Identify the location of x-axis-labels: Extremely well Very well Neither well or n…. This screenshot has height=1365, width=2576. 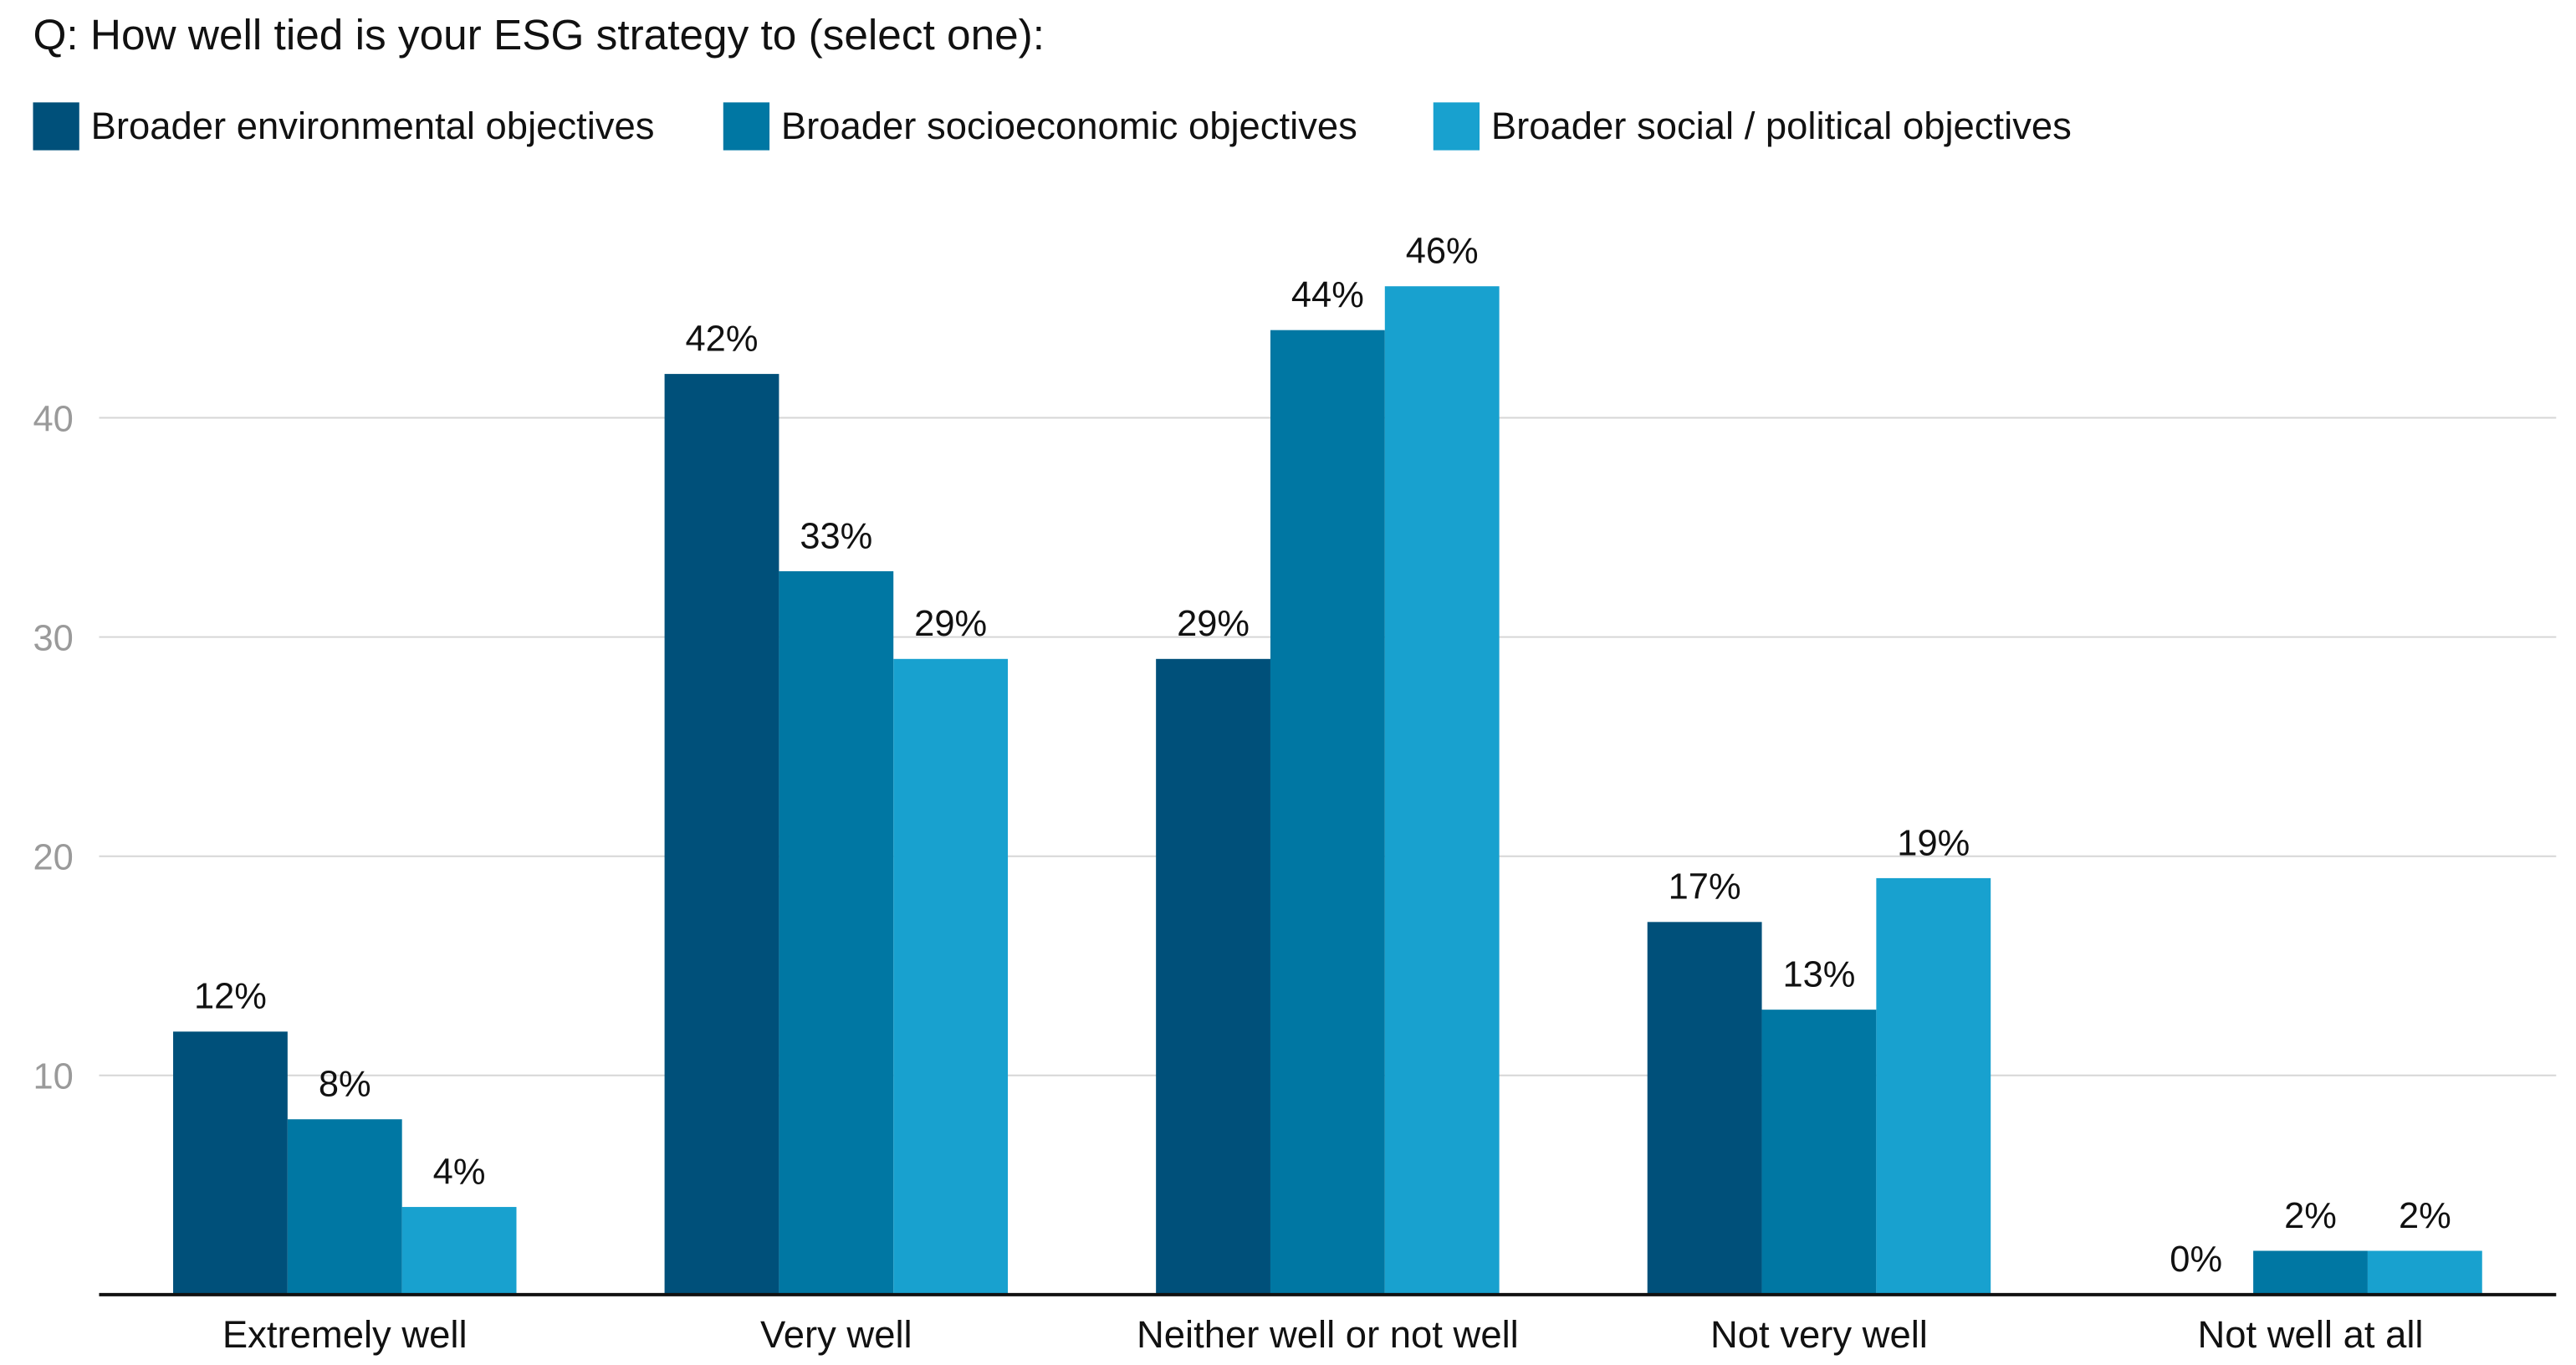
(1323, 1334).